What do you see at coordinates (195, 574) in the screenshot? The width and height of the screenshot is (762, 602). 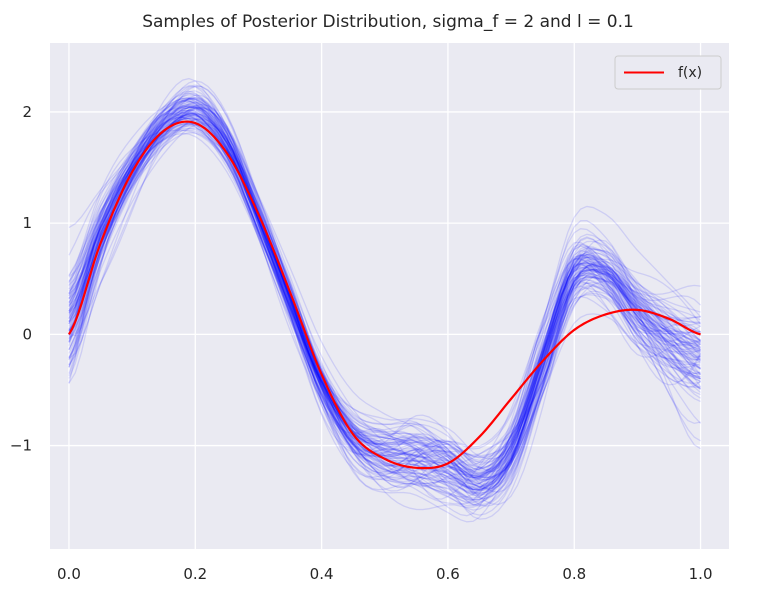 I see `x-tick-label: 0.2` at bounding box center [195, 574].